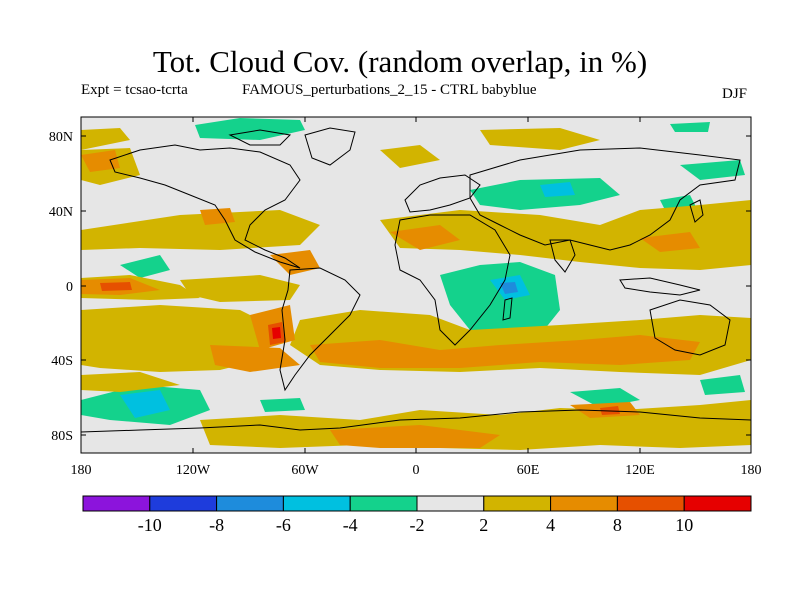 The width and height of the screenshot is (800, 600). What do you see at coordinates (528, 470) in the screenshot?
I see `lon-tick-label: 60E` at bounding box center [528, 470].